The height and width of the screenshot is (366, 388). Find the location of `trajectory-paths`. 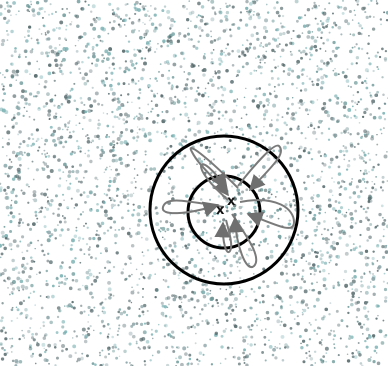

trajectory-paths is located at coordinates (228, 206).